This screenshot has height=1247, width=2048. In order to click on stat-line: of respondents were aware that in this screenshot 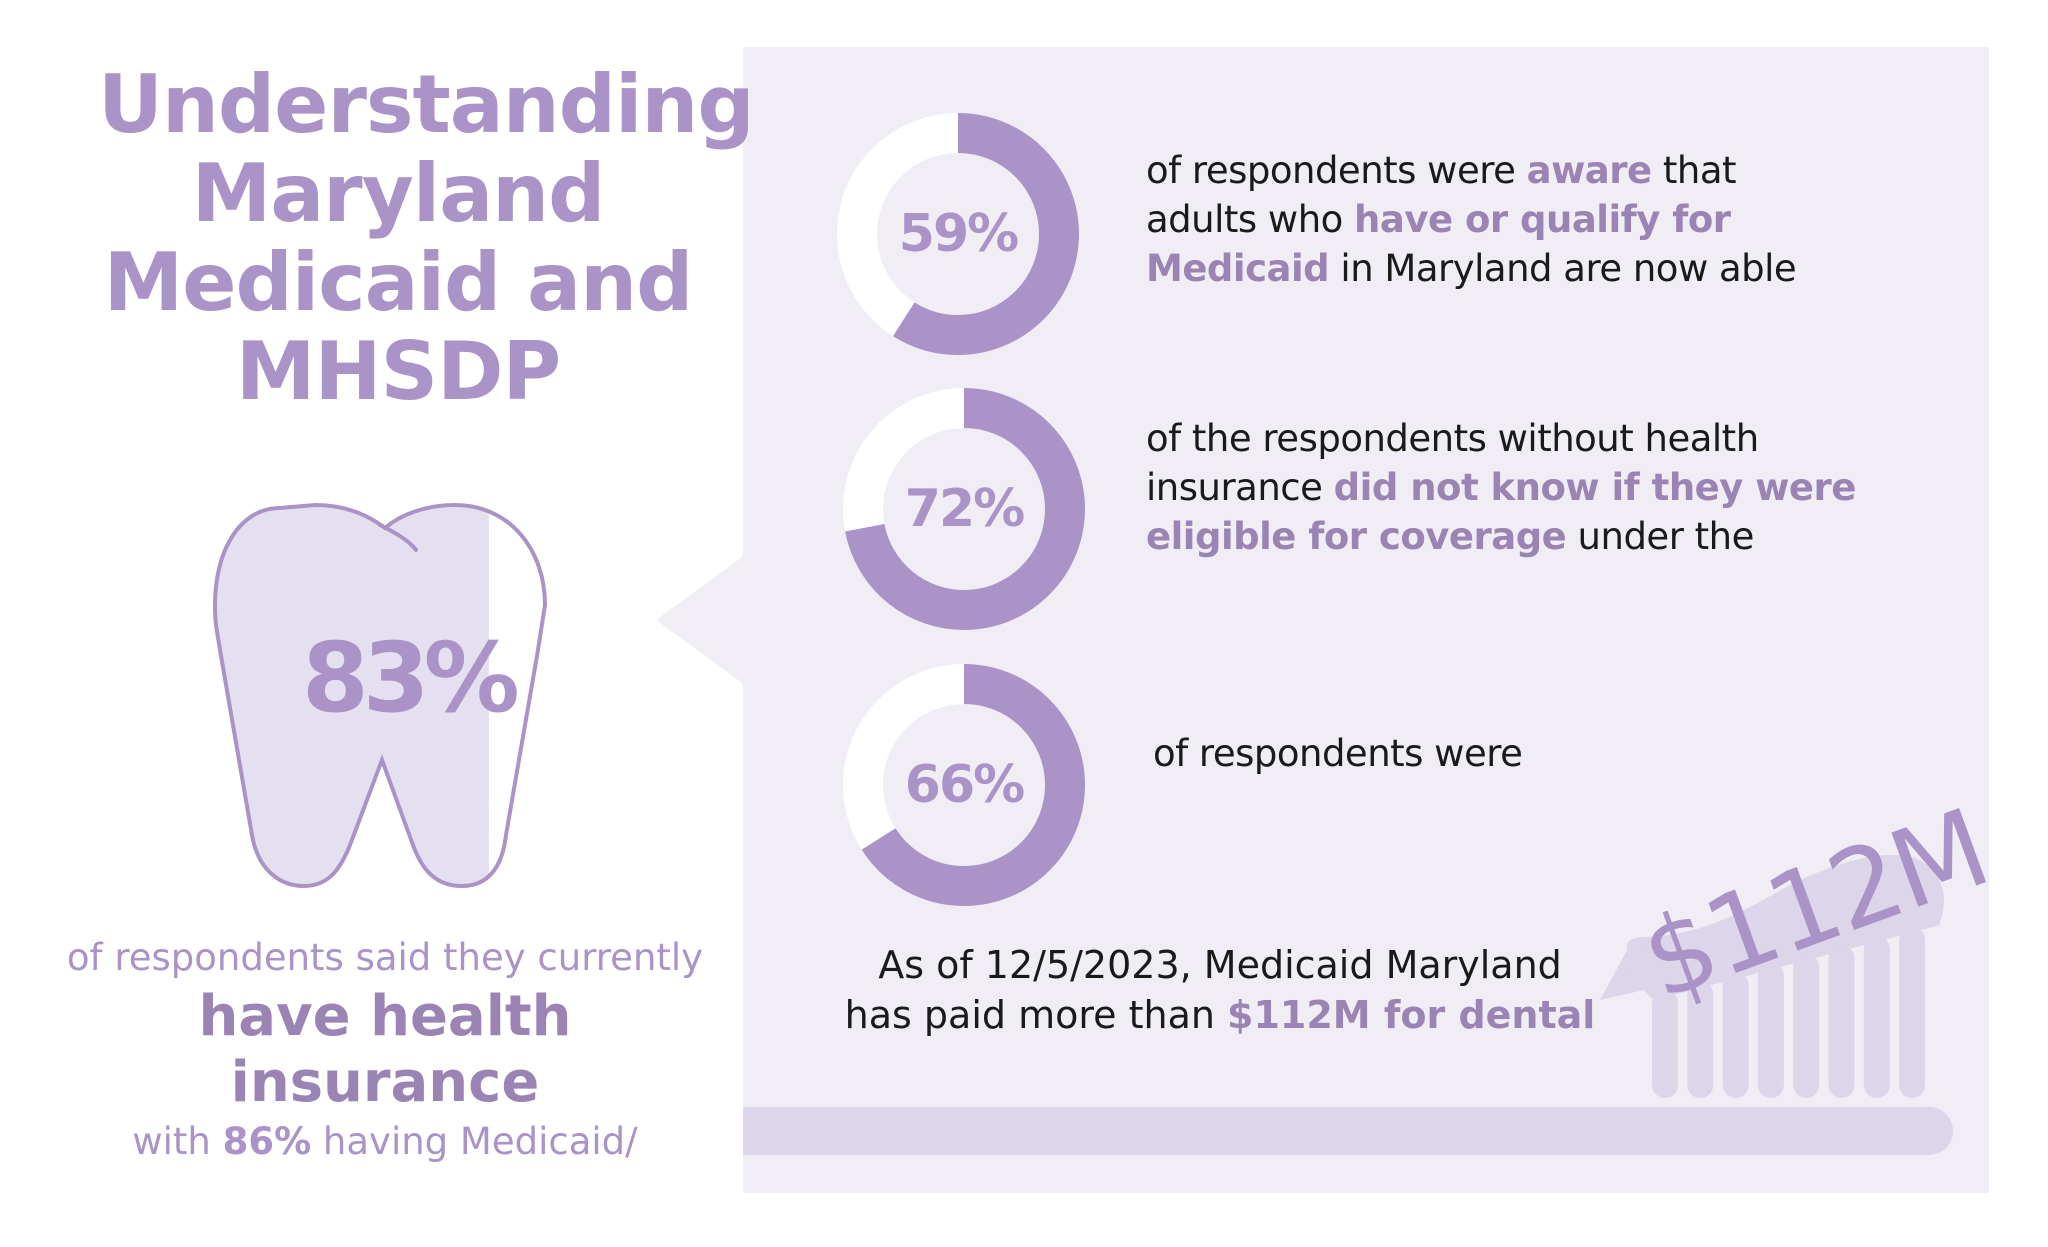, I will do `click(1471, 170)`.